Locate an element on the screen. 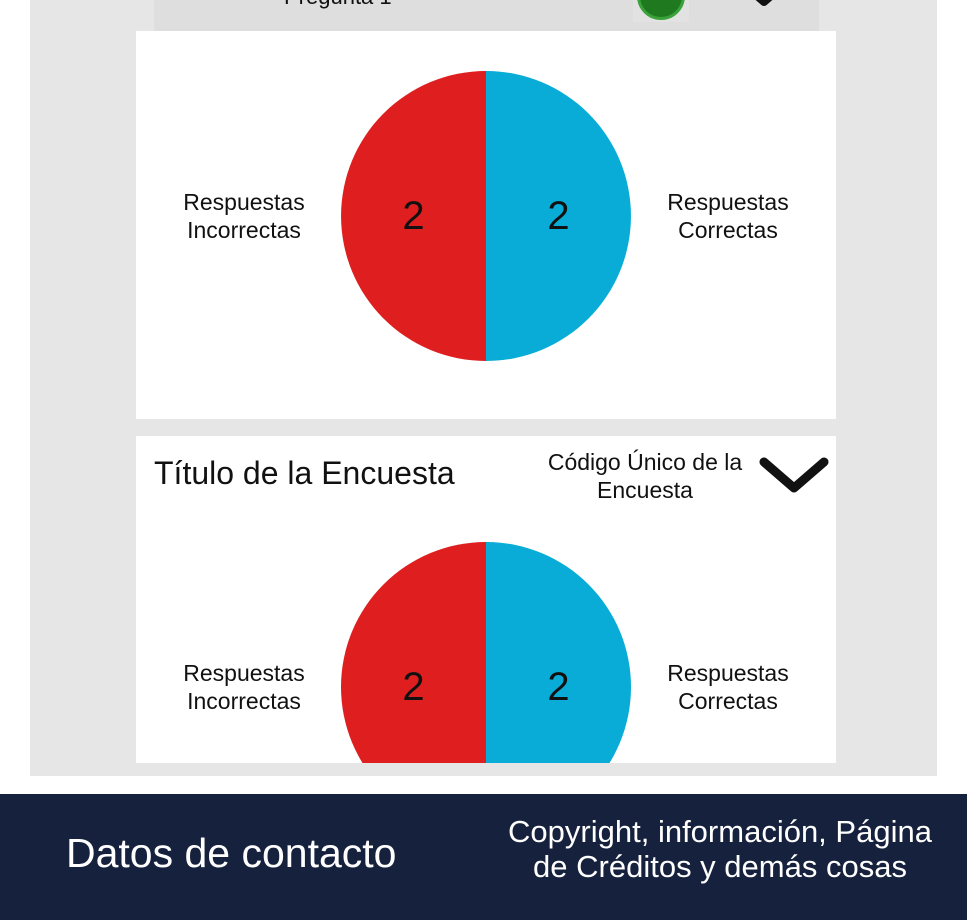  correct-badge is located at coordinates (661, 11).